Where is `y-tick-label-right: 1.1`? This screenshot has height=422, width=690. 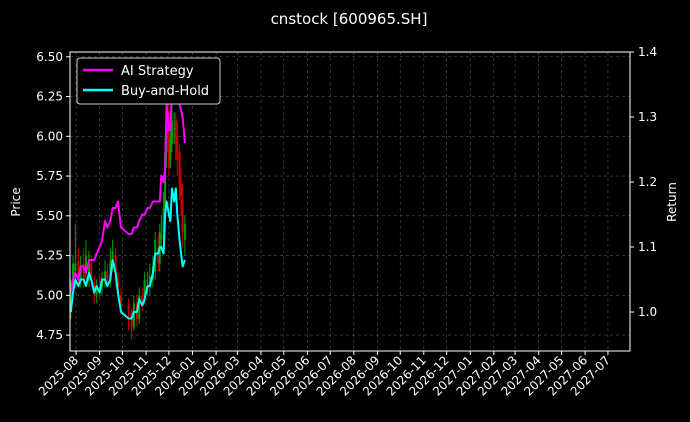
y-tick-label-right: 1.1 is located at coordinates (647, 247).